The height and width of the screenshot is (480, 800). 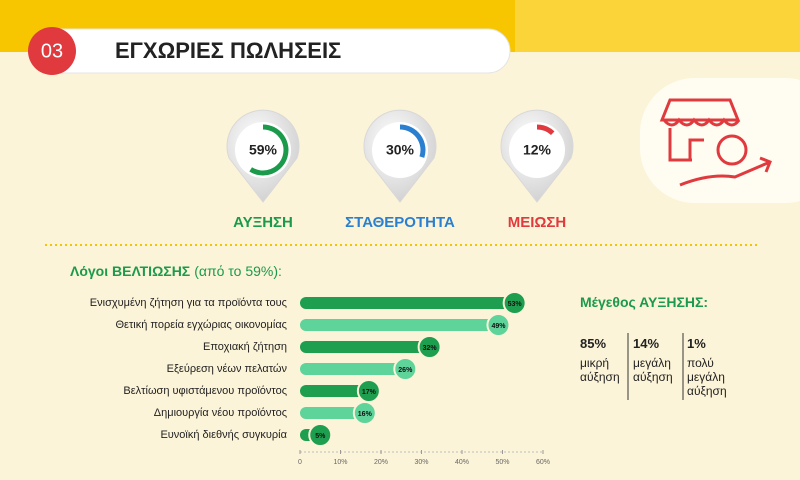 I want to click on x-tick-label: 20%, so click(x=381, y=462).